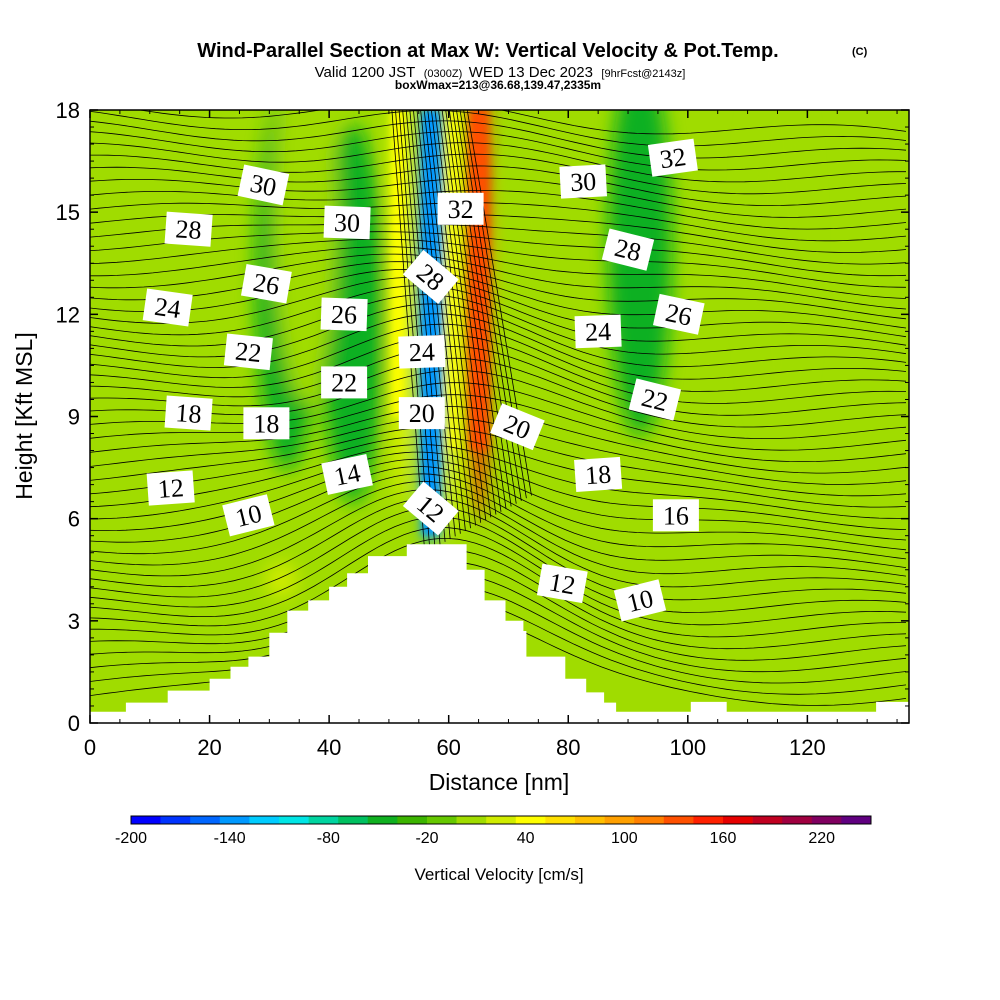  What do you see at coordinates (74, 519) in the screenshot?
I see `y-tick-label-2: 6` at bounding box center [74, 519].